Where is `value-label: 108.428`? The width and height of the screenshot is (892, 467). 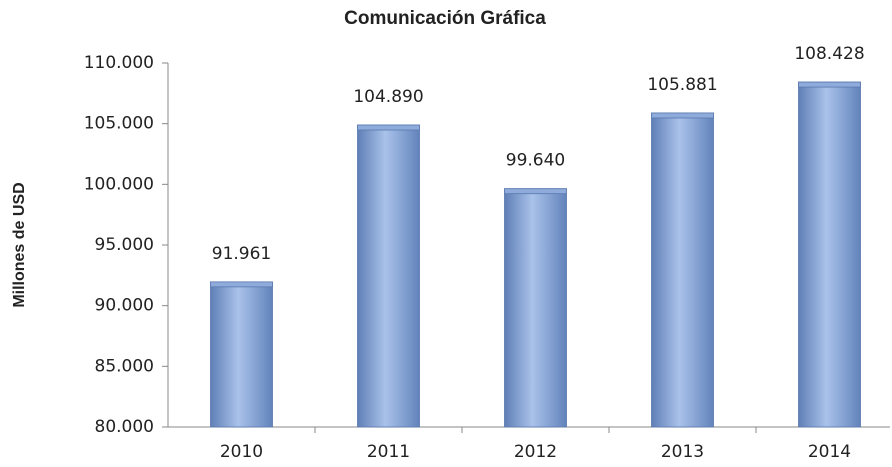 value-label: 108.428 is located at coordinates (829, 54).